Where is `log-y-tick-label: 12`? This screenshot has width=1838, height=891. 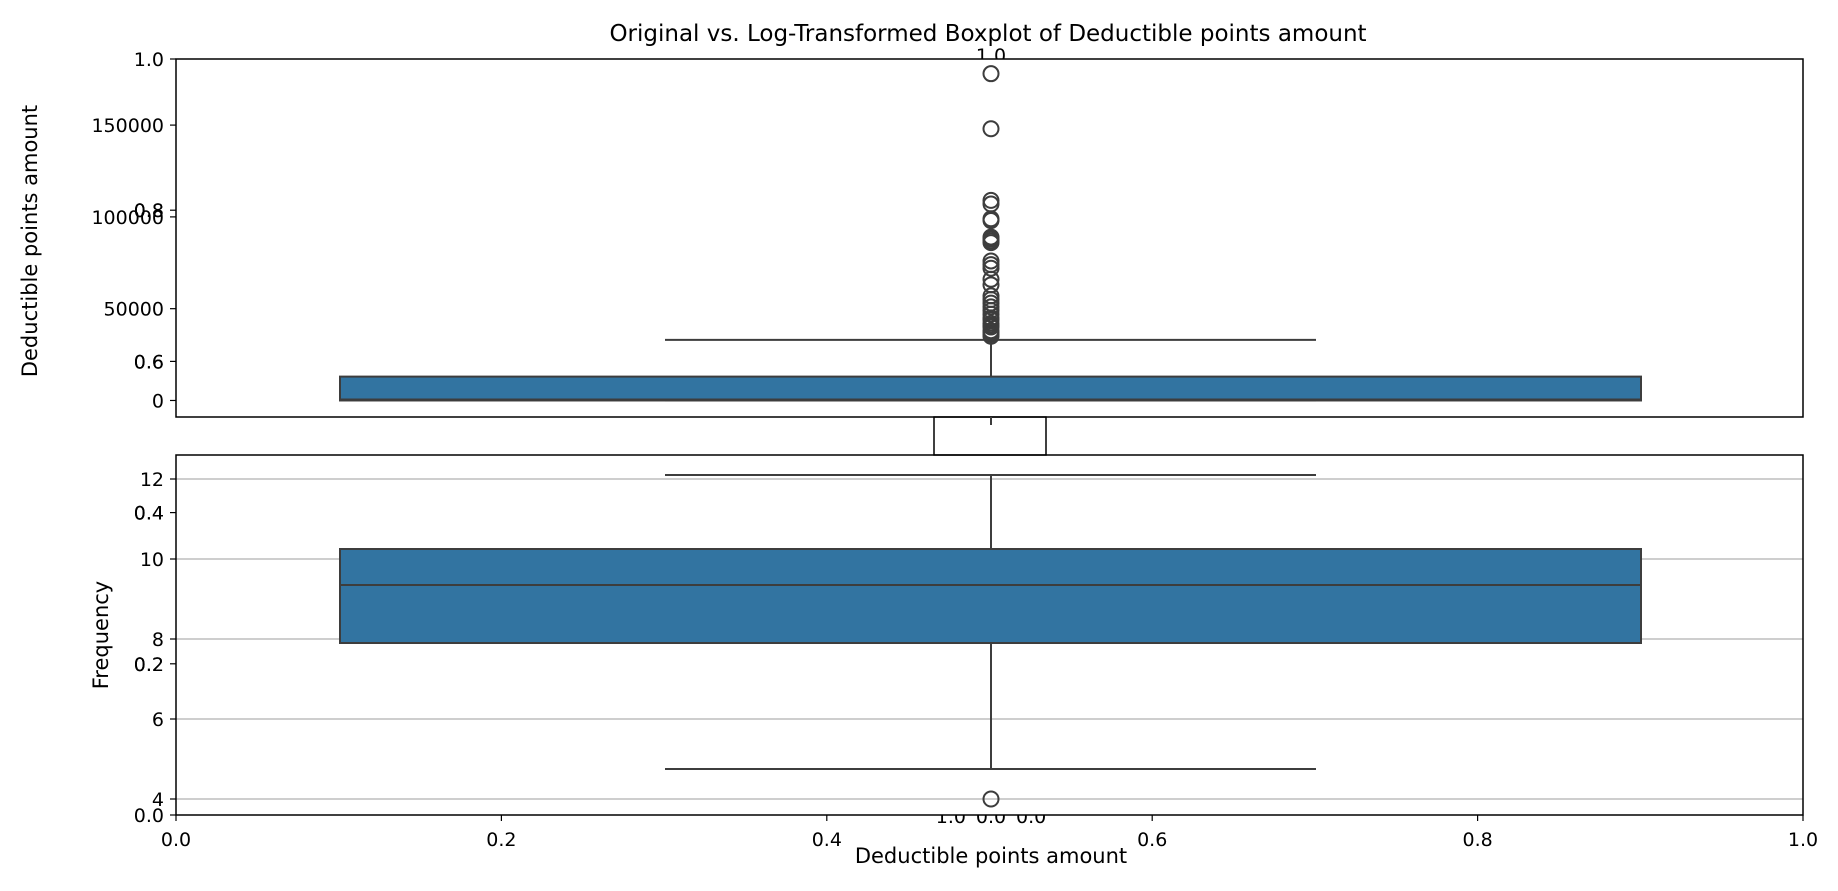 log-y-tick-label: 12 is located at coordinates (152, 480).